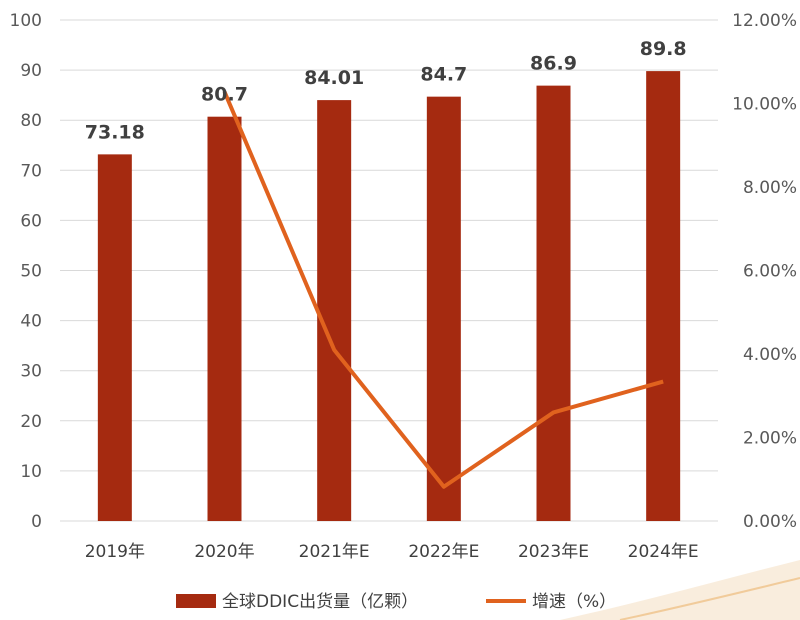 The height and width of the screenshot is (620, 800). What do you see at coordinates (663, 552) in the screenshot?
I see `category-label: 2024年E` at bounding box center [663, 552].